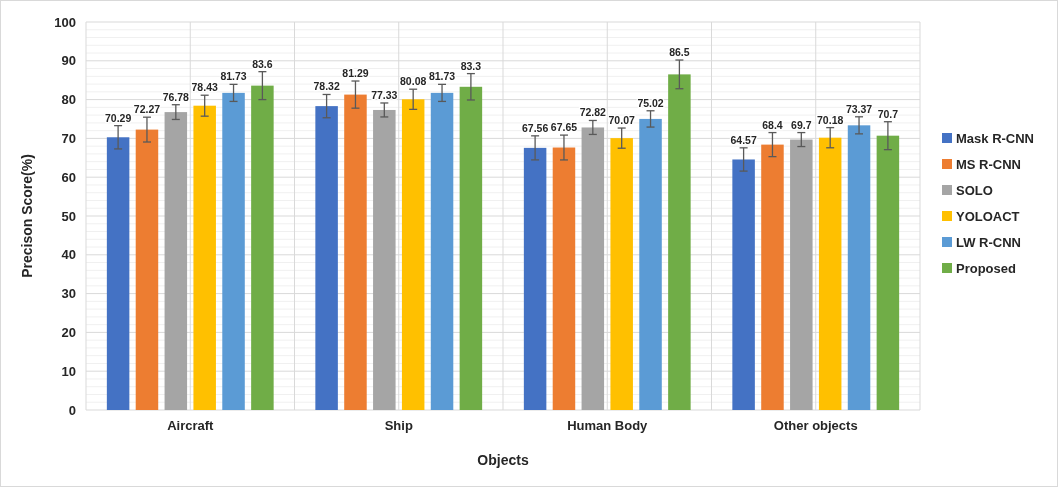 The width and height of the screenshot is (1058, 487). I want to click on y-axis-title: Precison Score(%), so click(27, 216).